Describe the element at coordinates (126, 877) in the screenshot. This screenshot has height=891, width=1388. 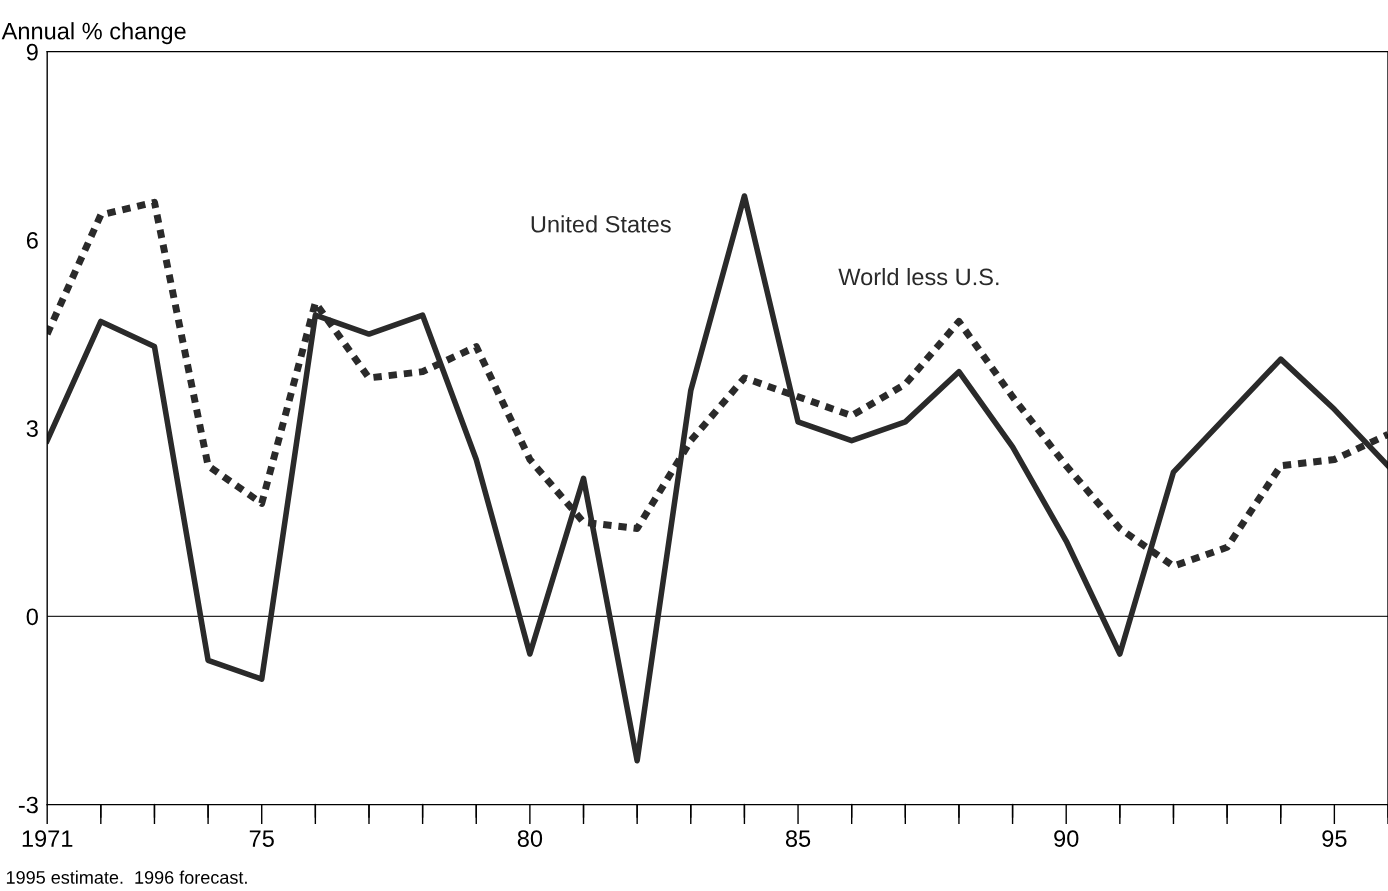
I see `text: 1995 estimate. 1996 forecast.` at that location.